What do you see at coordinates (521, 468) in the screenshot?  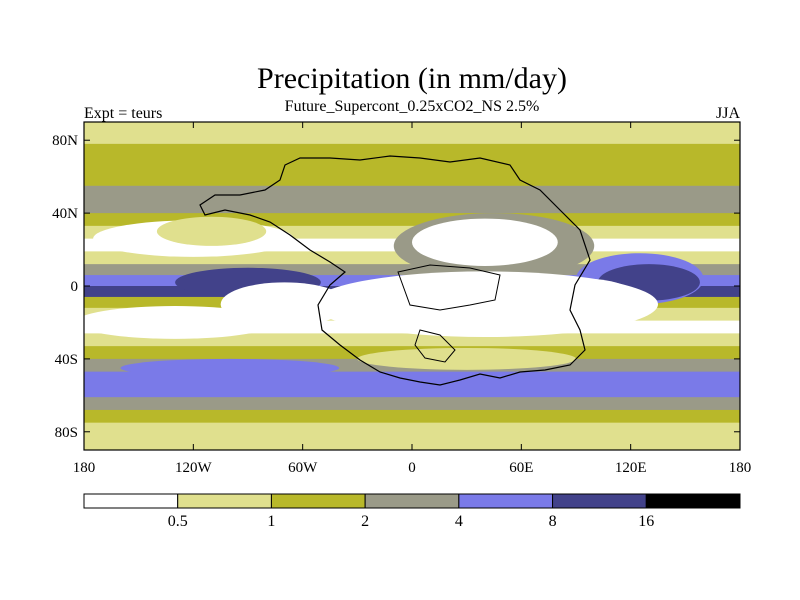 I see `x-tick-label: 60E` at bounding box center [521, 468].